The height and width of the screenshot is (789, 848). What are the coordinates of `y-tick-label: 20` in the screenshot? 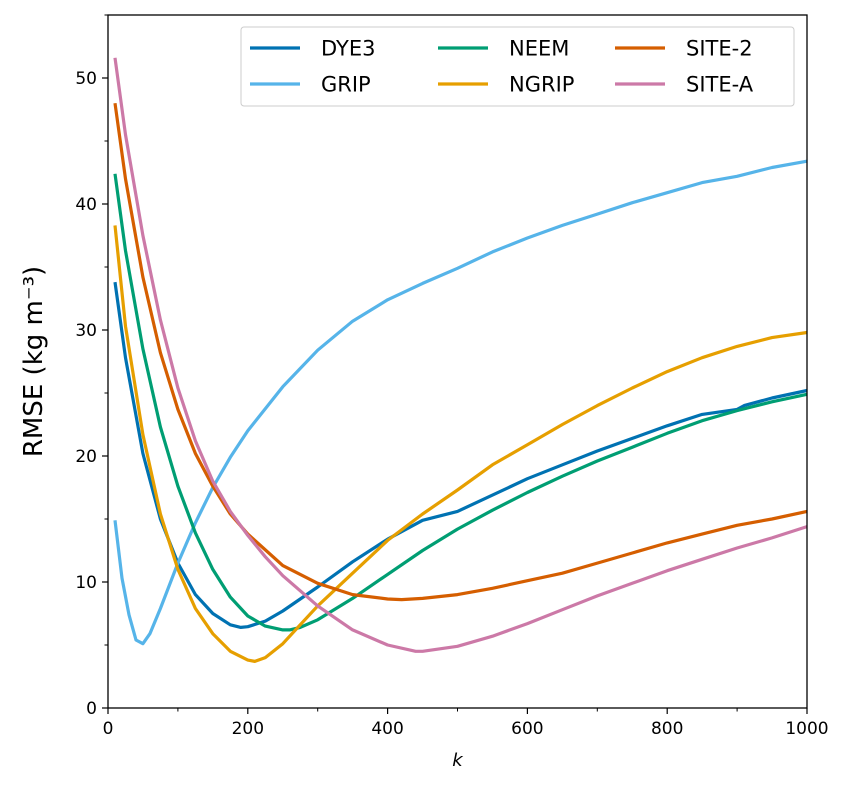 It's located at (86, 457).